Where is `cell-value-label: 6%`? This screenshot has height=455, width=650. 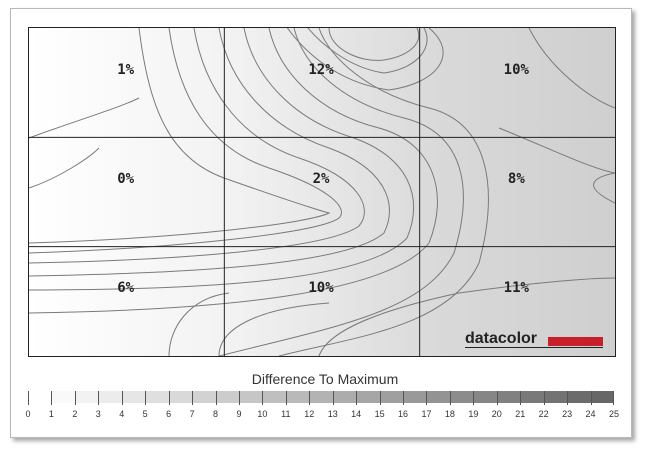 cell-value-label: 6% is located at coordinates (126, 288).